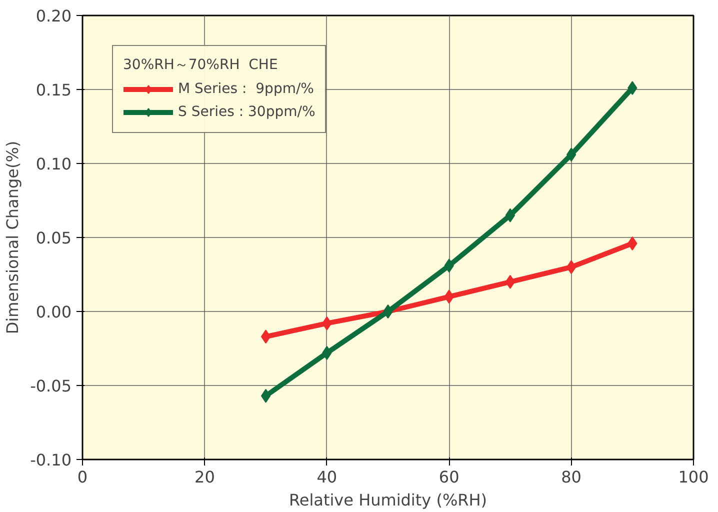 The height and width of the screenshot is (512, 718). I want to click on y-tick-label: 0.20, so click(54, 16).